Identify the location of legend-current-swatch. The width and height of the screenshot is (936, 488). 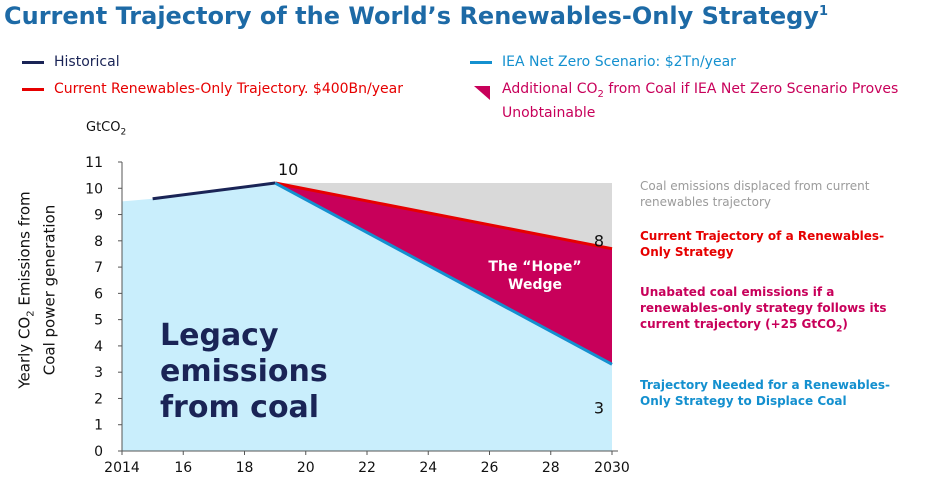
(33, 89).